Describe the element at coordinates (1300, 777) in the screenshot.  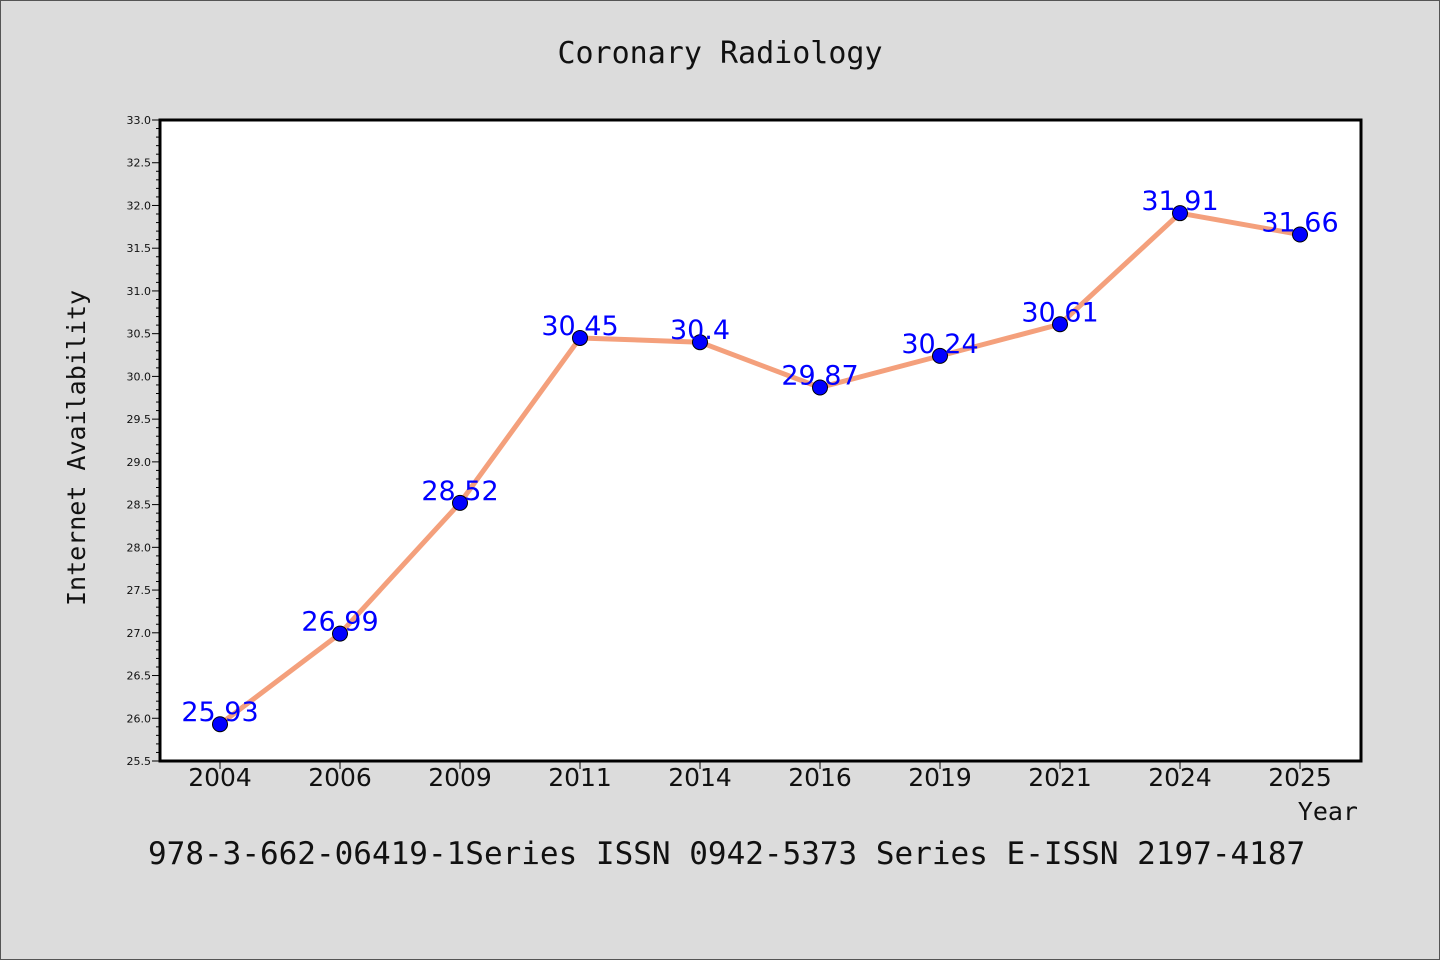
I see `x-tick-label: 2025` at that location.